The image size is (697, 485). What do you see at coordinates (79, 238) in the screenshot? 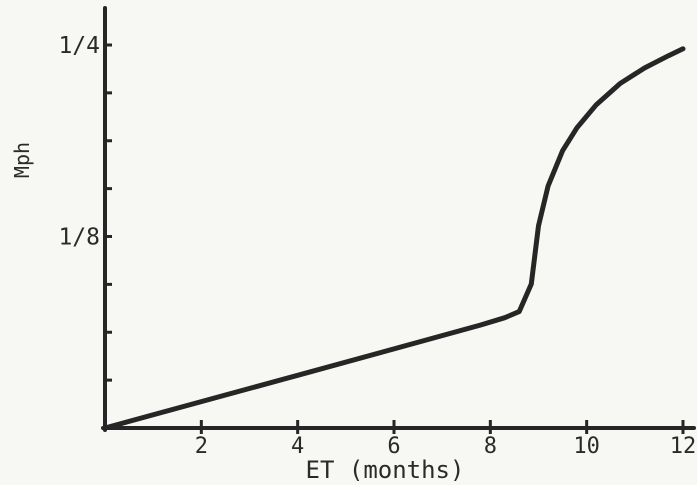
I see `y-tick-label: 1/8` at bounding box center [79, 238].